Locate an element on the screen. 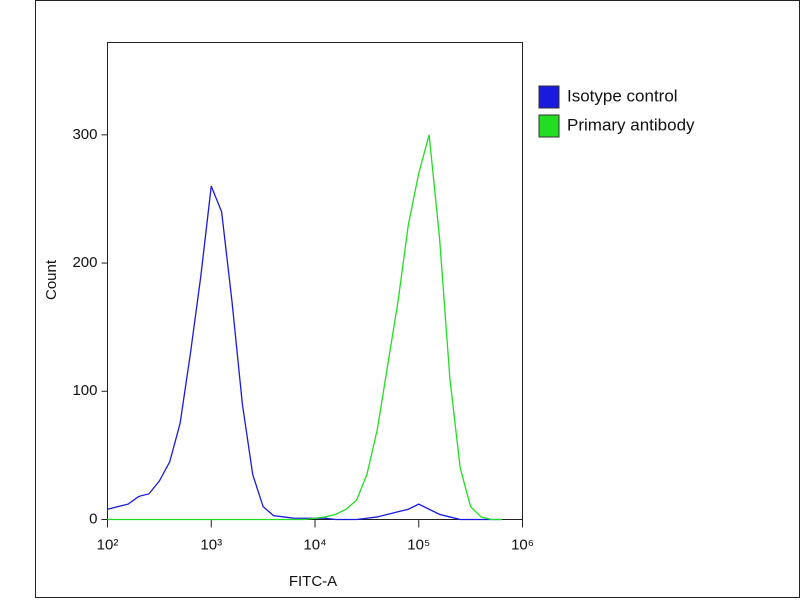 The height and width of the screenshot is (605, 800). y-tick-label: 200 is located at coordinates (84, 262).